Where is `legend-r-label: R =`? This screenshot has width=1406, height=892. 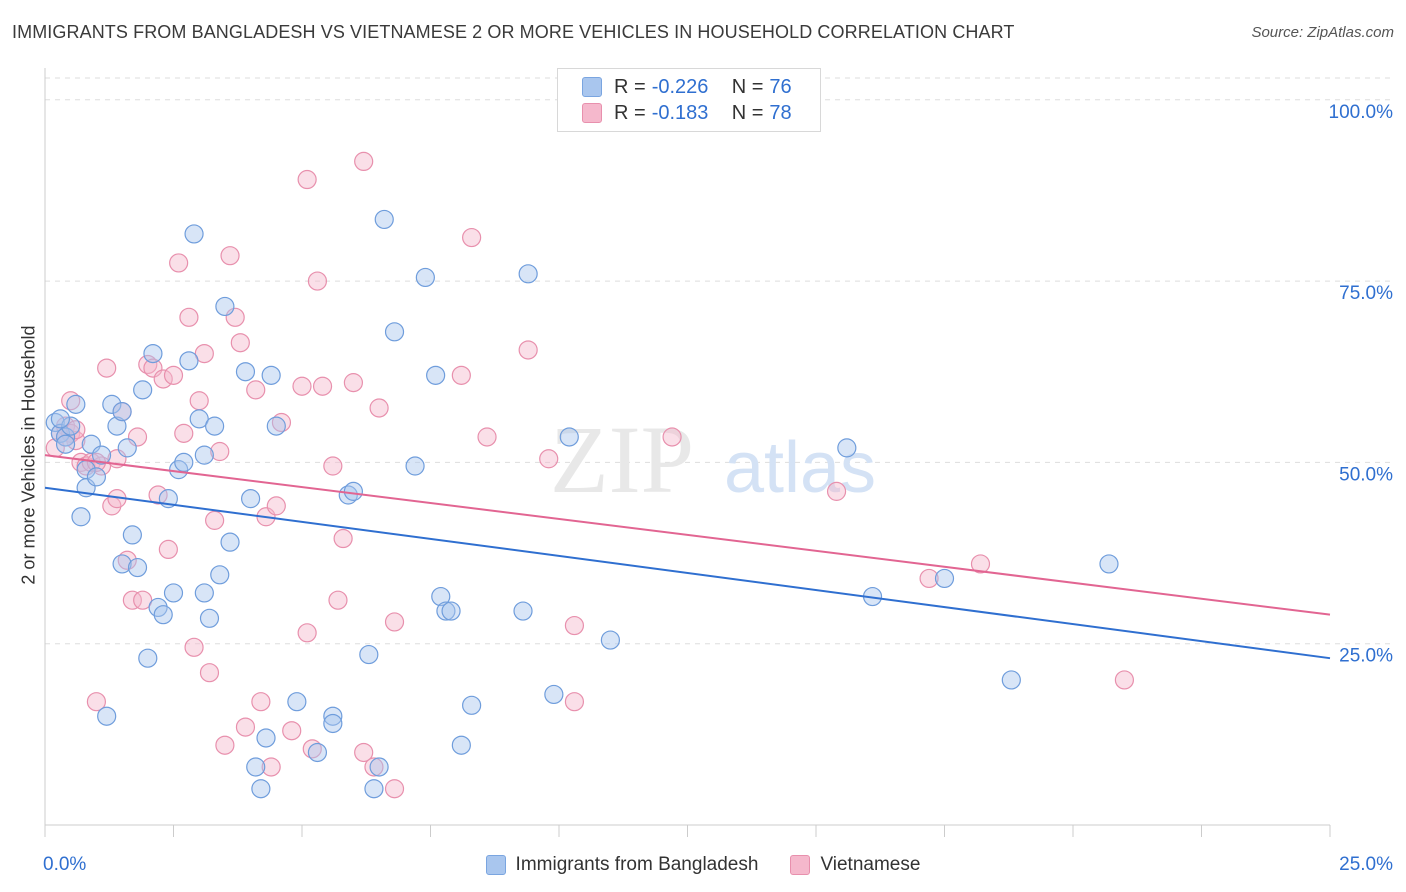
legend-r-label: R = is located at coordinates (630, 86).